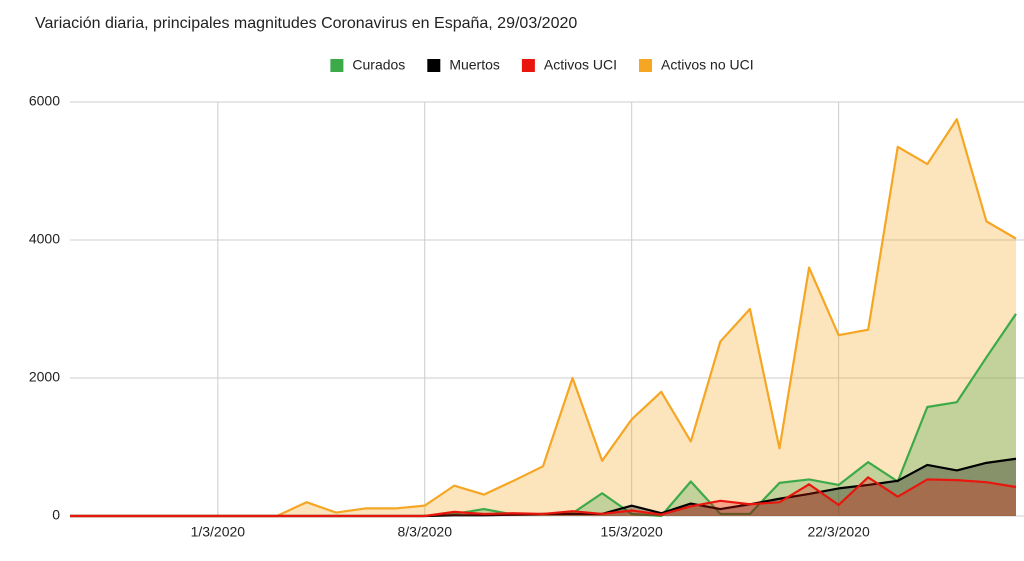  Describe the element at coordinates (542, 65) in the screenshot. I see `legend: Curados Muertos Activos UCI Activos no UCI` at that location.